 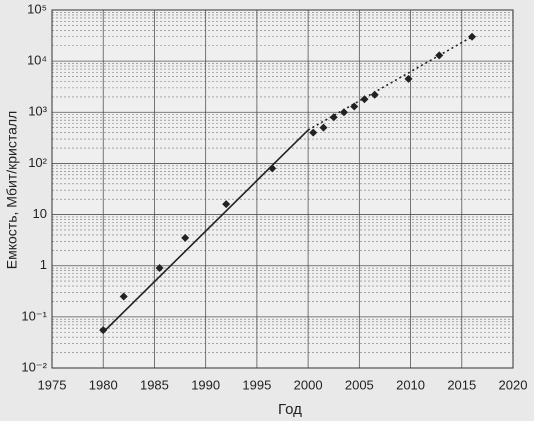 What do you see at coordinates (205, 384) in the screenshot?
I see `x-tick-label: 1990` at bounding box center [205, 384].